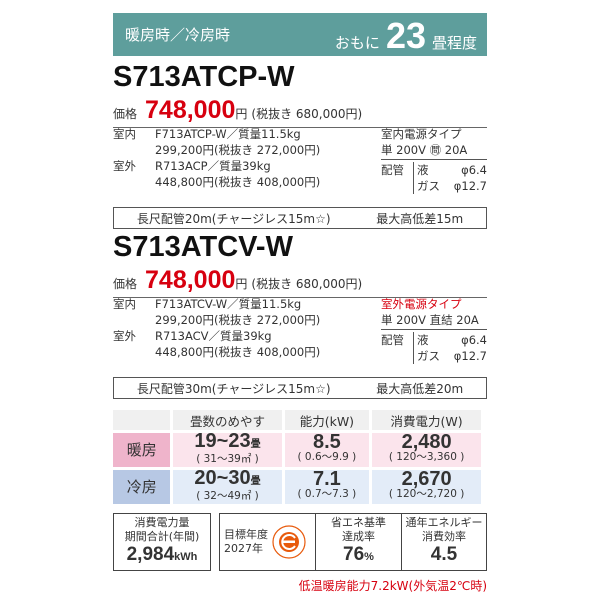 The width and height of the screenshot is (600, 600). I want to click on outdoor-unit: R713ACV／質量39kg, so click(213, 336).